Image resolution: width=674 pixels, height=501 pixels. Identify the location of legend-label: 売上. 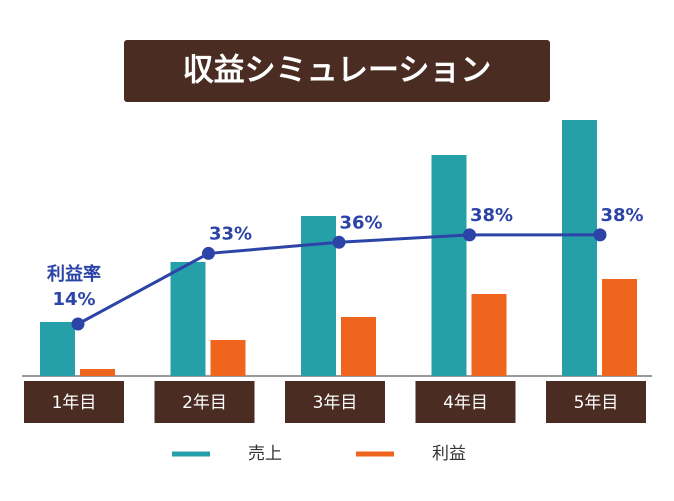
(265, 454).